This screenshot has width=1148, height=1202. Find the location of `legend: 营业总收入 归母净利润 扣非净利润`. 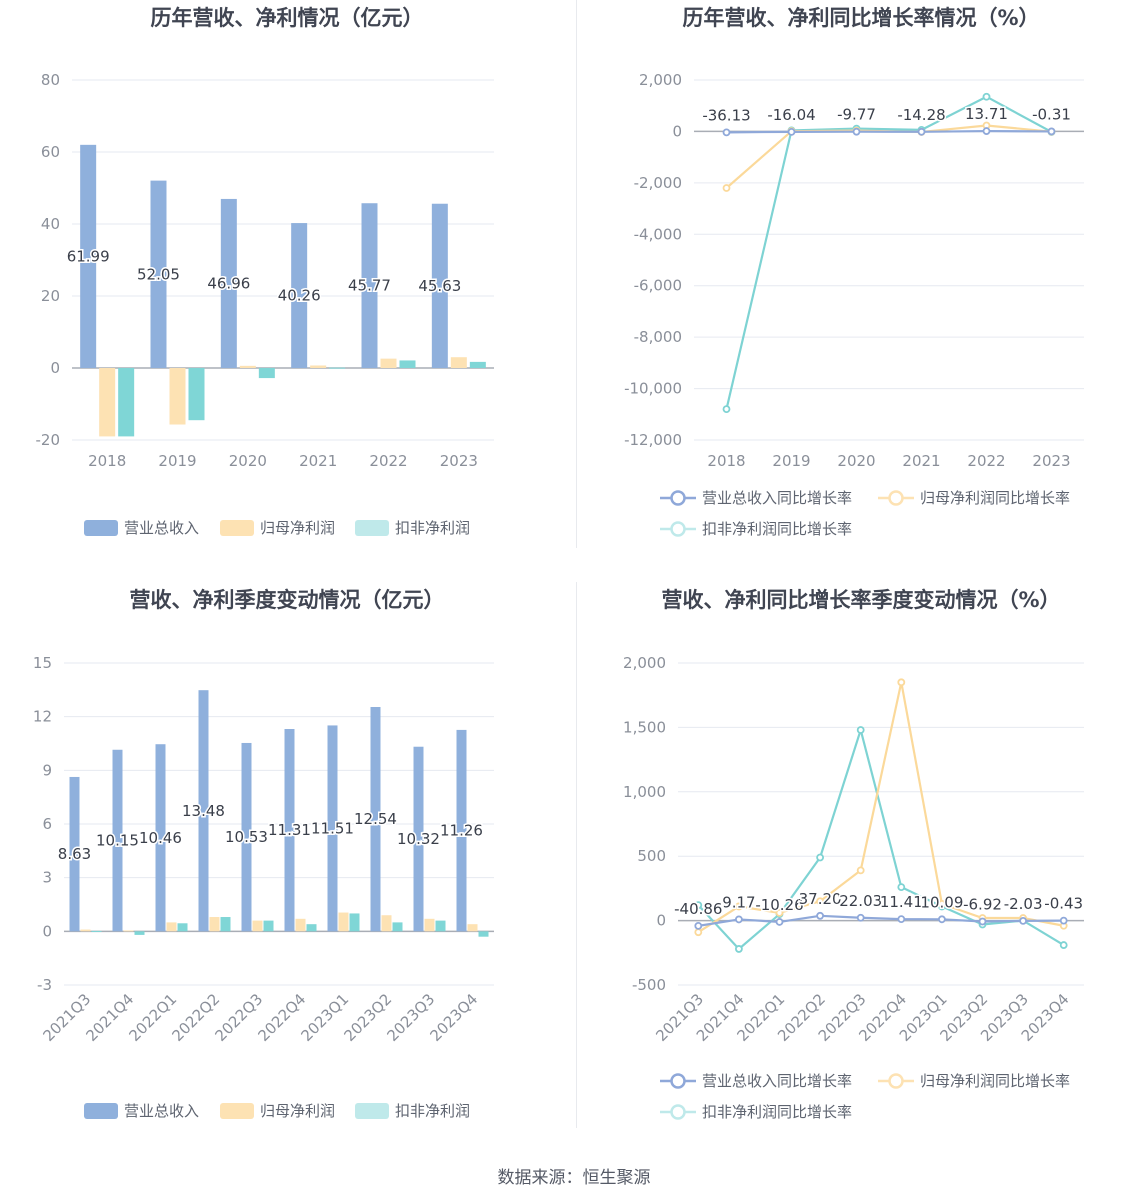

legend: 营业总收入 归母净利润 扣非净利润 is located at coordinates (324, 1113).